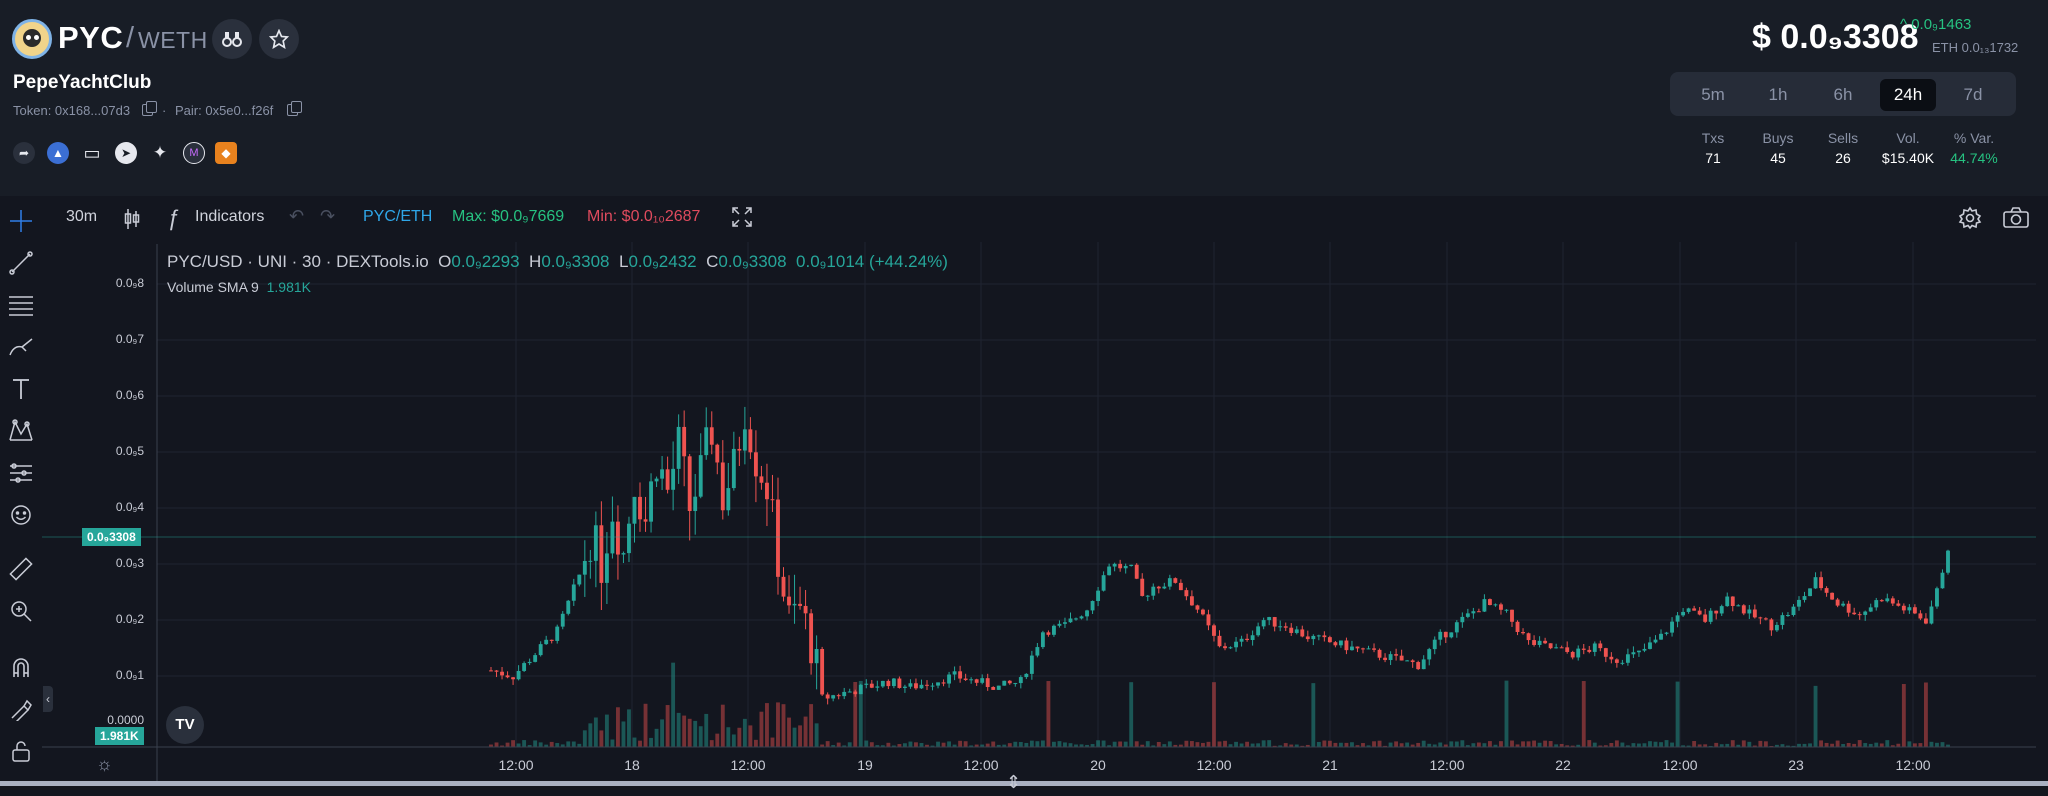  What do you see at coordinates (21, 515) in the screenshot?
I see `emoji-icon` at bounding box center [21, 515].